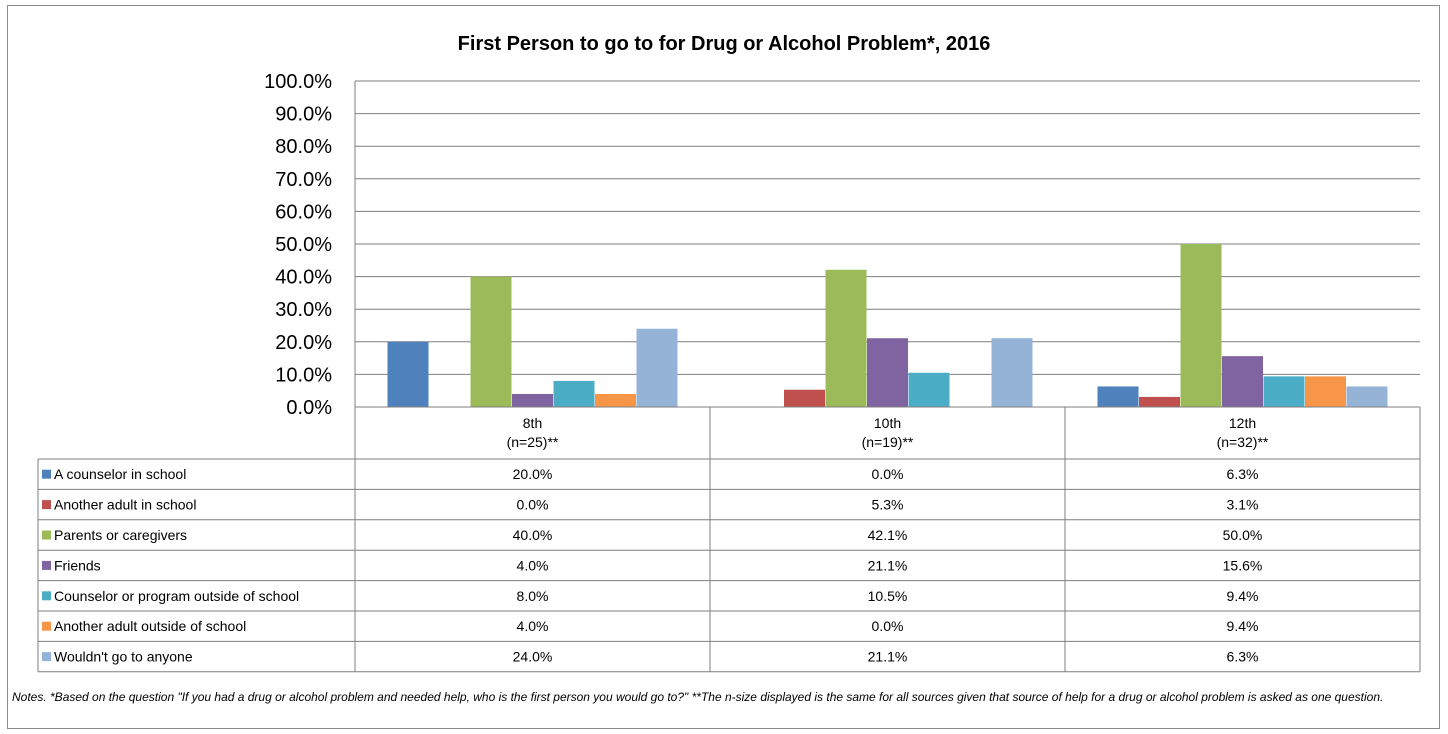  I want to click on legend-label: Wouldn't go to anyone, so click(123, 657).